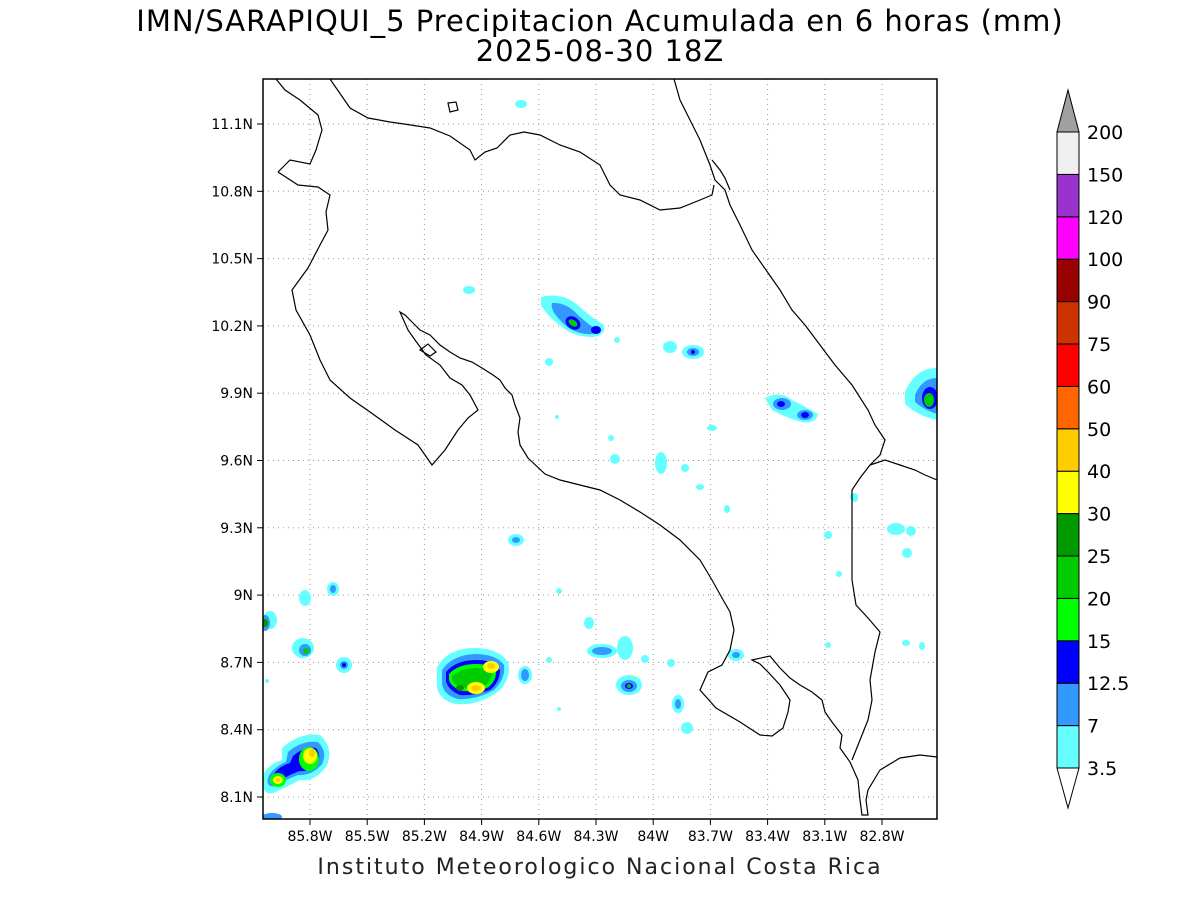 The width and height of the screenshot is (1200, 900). What do you see at coordinates (791, 408) in the screenshot?
I see `cell-caribbean-north` at bounding box center [791, 408].